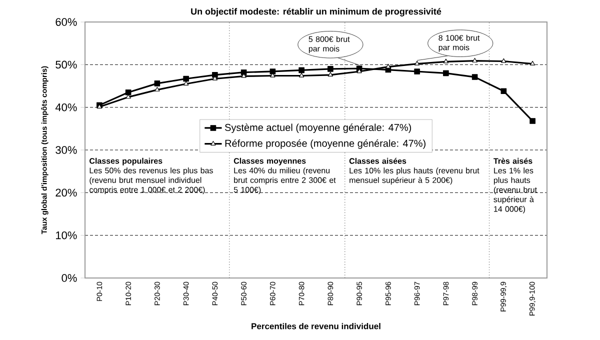  Describe the element at coordinates (316, 326) in the screenshot. I see `x-axis-title: Percentiles de revenu individuel` at that location.